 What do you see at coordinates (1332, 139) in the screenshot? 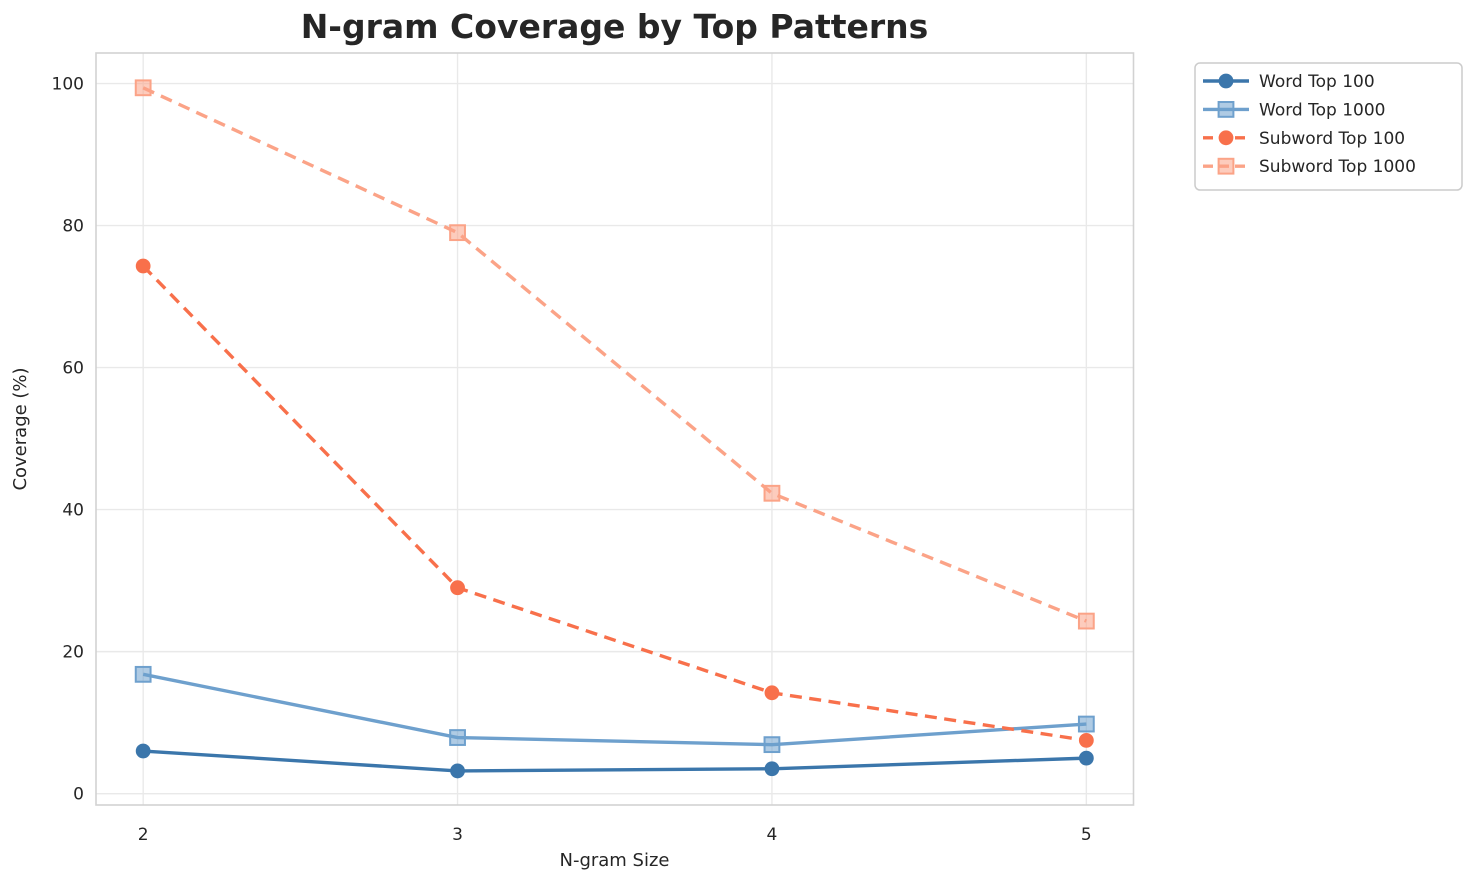
I see `legend-label: Subword Top 100` at bounding box center [1332, 139].